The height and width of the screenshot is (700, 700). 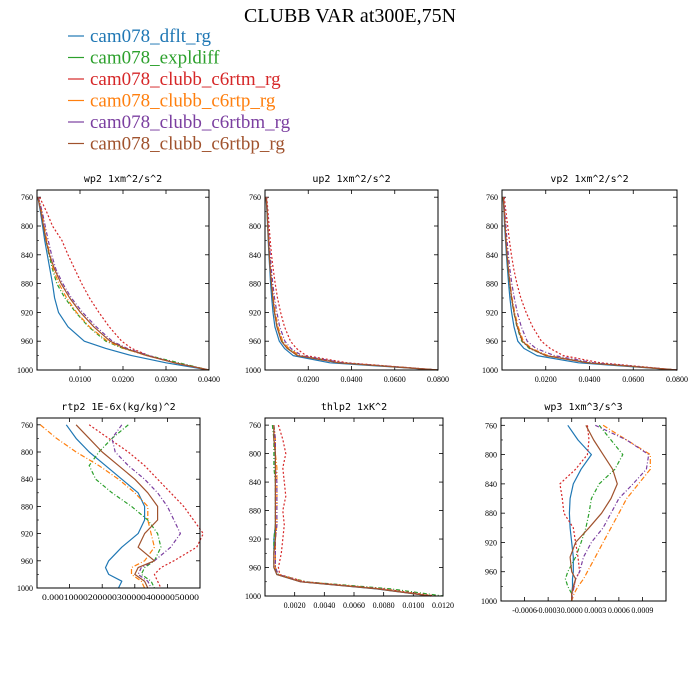 I want to click on panel-title: wp3 1xm^3/s^3, so click(x=583, y=407).